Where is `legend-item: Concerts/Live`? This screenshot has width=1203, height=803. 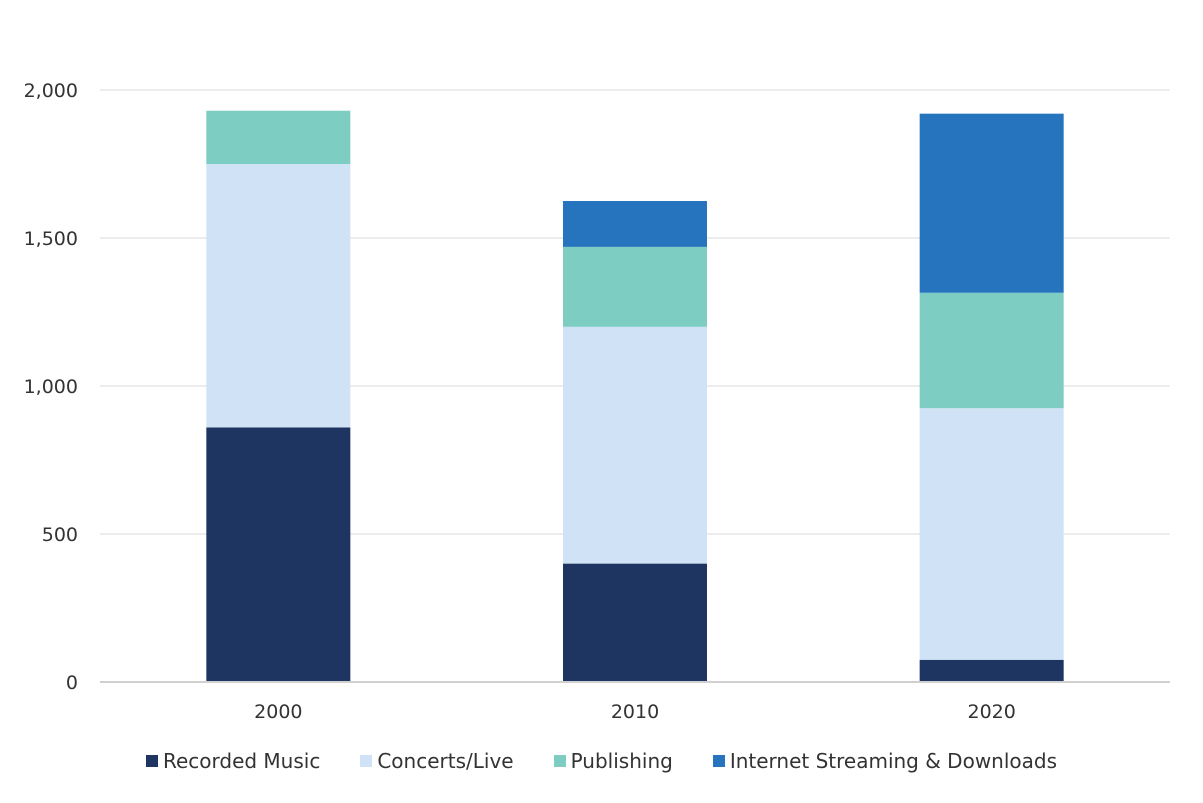 legend-item: Concerts/Live is located at coordinates (437, 761).